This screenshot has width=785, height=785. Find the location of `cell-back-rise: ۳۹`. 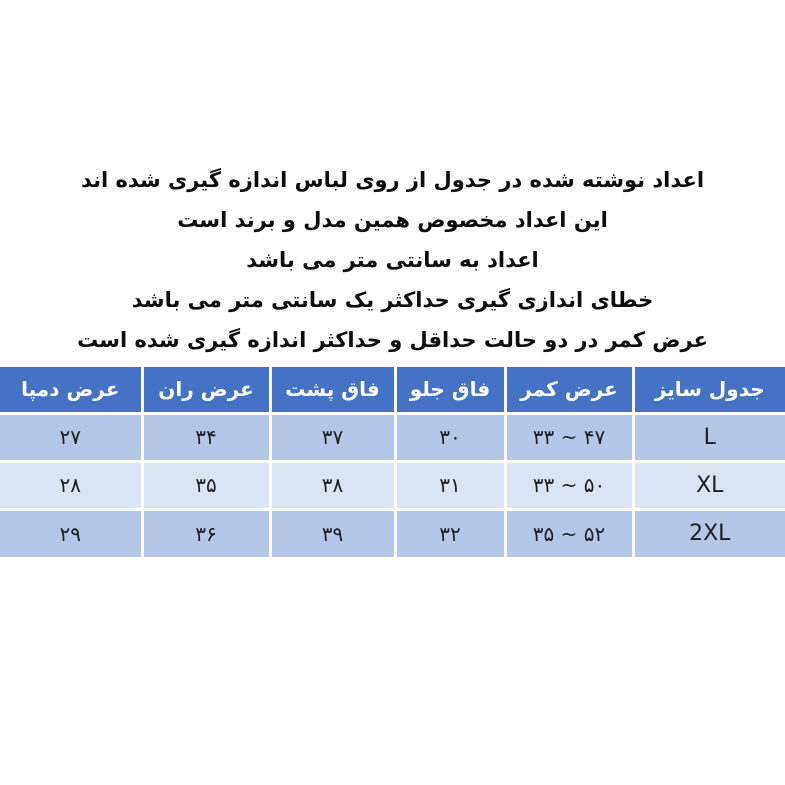

cell-back-rise: ۳۹ is located at coordinates (332, 533).